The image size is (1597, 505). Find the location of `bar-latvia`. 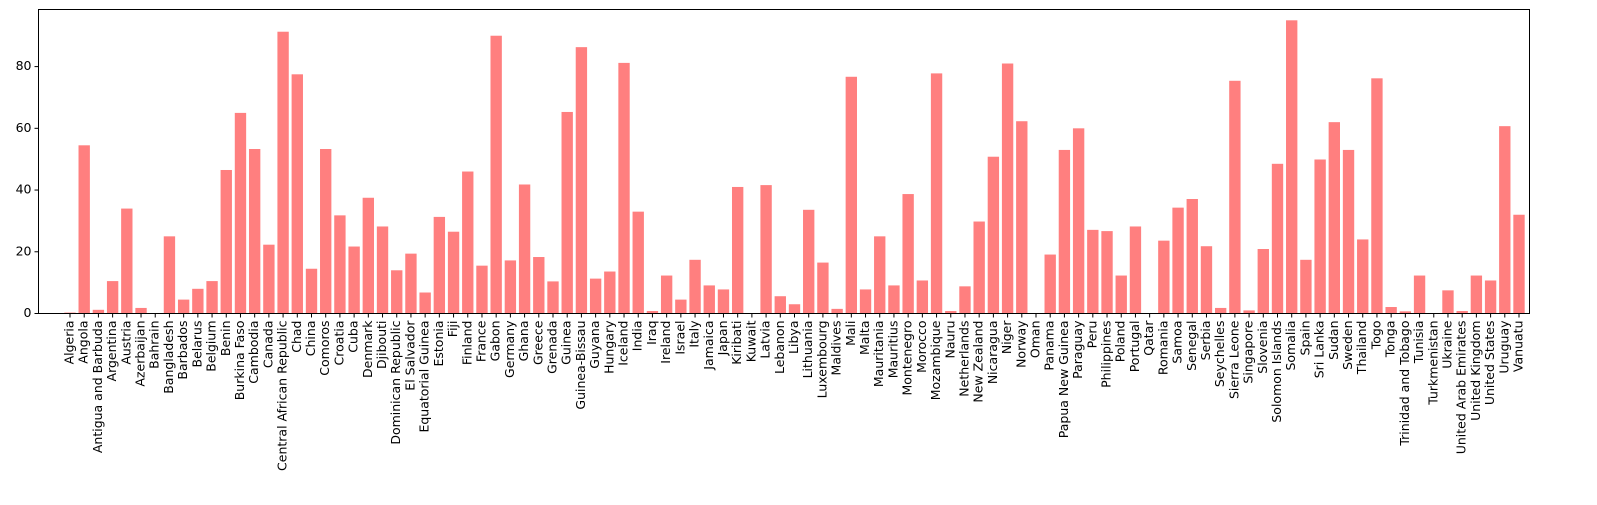

bar-latvia is located at coordinates (766, 249).